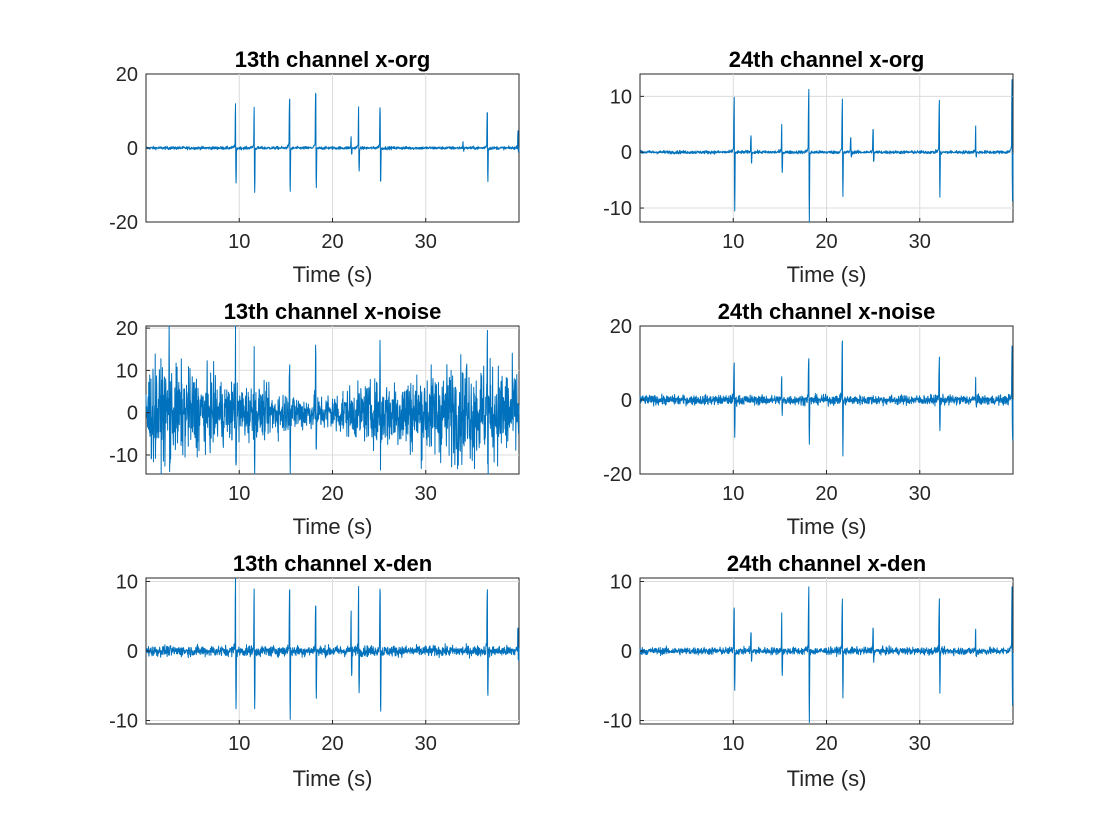  I want to click on subplot-24th-channel-x-den: 10 20 30 -10 0 10 24th channel x-den Time (s), so click(808, 671).